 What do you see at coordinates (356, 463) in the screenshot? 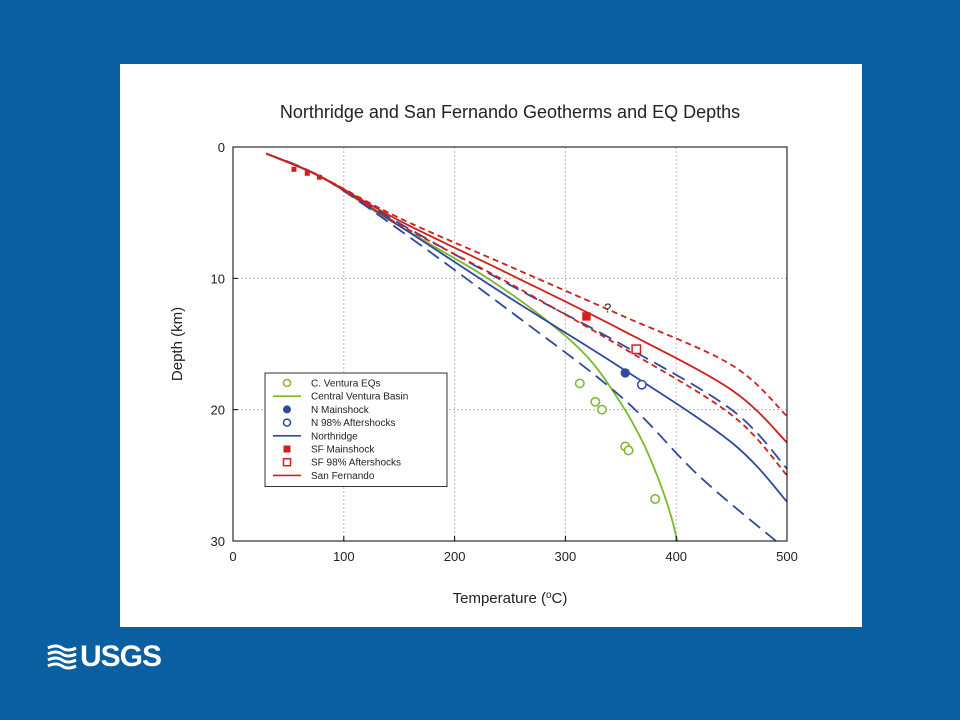
I see `legend-label: SF 98% Aftershocks` at bounding box center [356, 463].